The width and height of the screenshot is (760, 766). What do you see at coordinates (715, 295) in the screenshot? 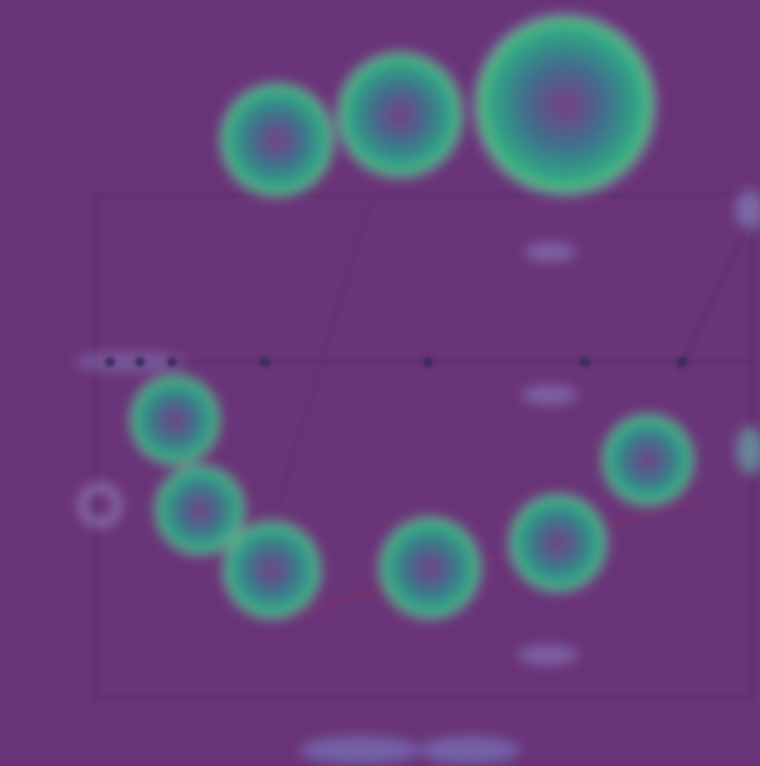
I see `dashed-line` at bounding box center [715, 295].